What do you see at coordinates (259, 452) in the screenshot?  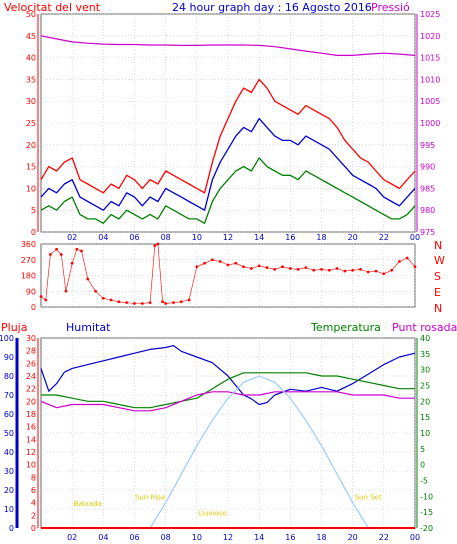 I see `hum-series-solar` at bounding box center [259, 452].